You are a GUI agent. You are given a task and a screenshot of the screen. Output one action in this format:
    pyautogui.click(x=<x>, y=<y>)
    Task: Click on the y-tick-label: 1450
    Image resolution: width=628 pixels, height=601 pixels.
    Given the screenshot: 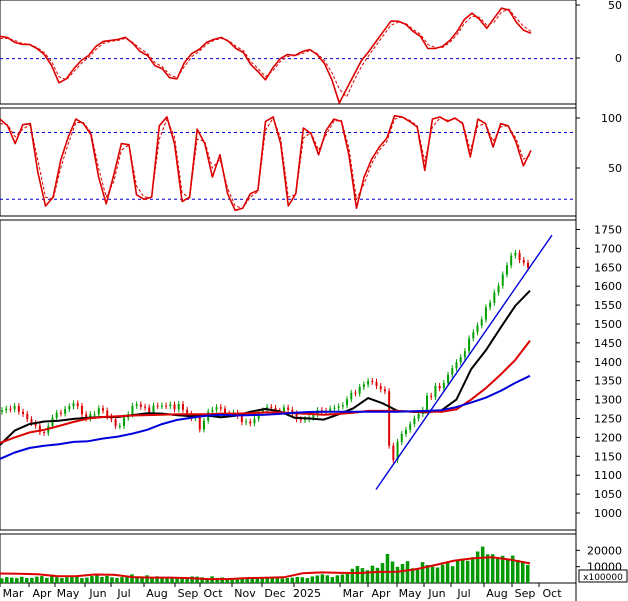 What is the action you would take?
    pyautogui.click(x=608, y=343)
    